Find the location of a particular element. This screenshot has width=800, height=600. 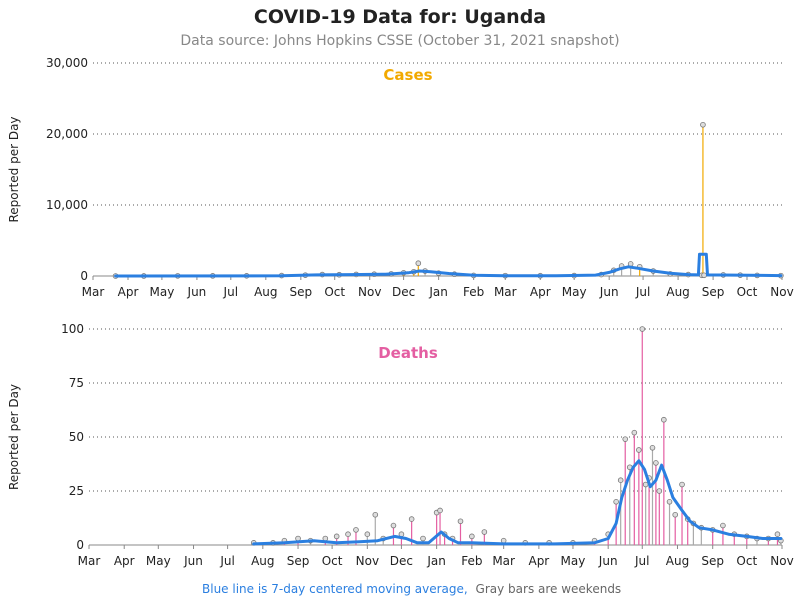

y-tick-label: 25 is located at coordinates (76, 491).